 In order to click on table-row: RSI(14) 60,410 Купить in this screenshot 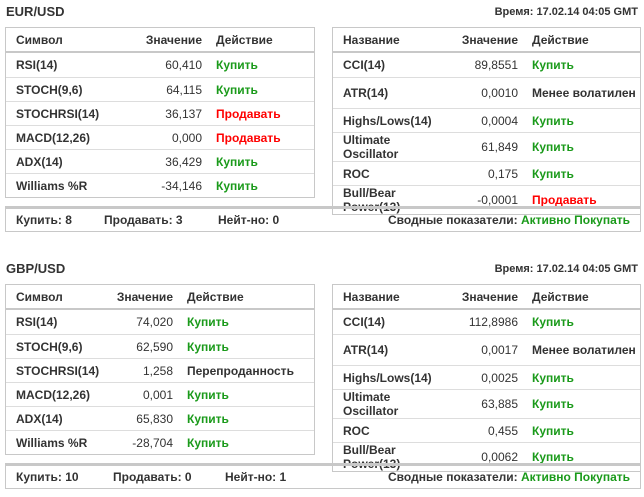, I will do `click(160, 65)`.